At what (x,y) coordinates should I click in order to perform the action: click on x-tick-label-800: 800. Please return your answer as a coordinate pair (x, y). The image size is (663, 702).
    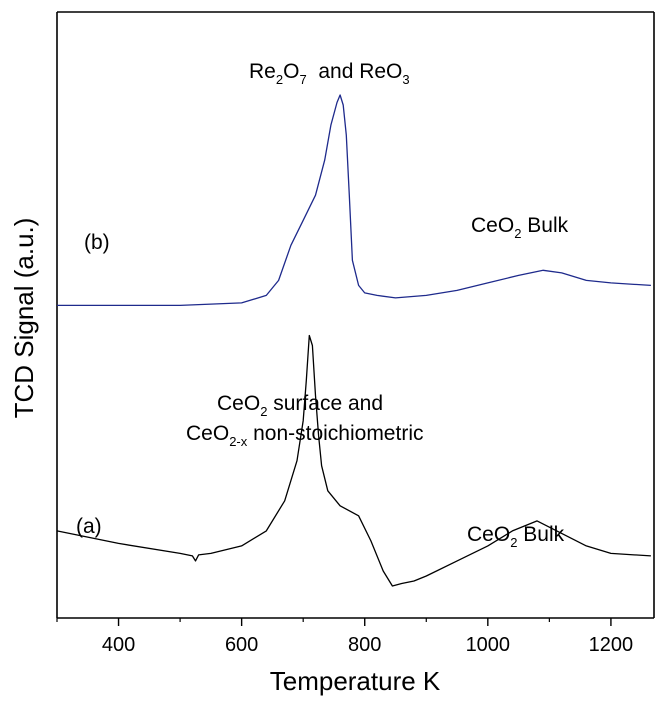
    Looking at the image, I should click on (364, 645).